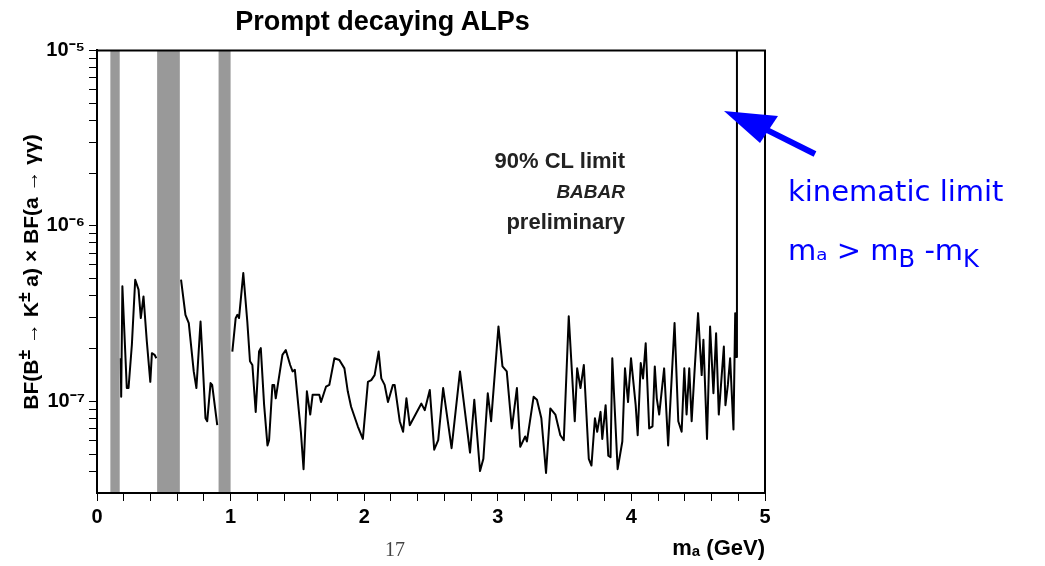  What do you see at coordinates (231, 515) in the screenshot?
I see `x-tick-label: 1` at bounding box center [231, 515].